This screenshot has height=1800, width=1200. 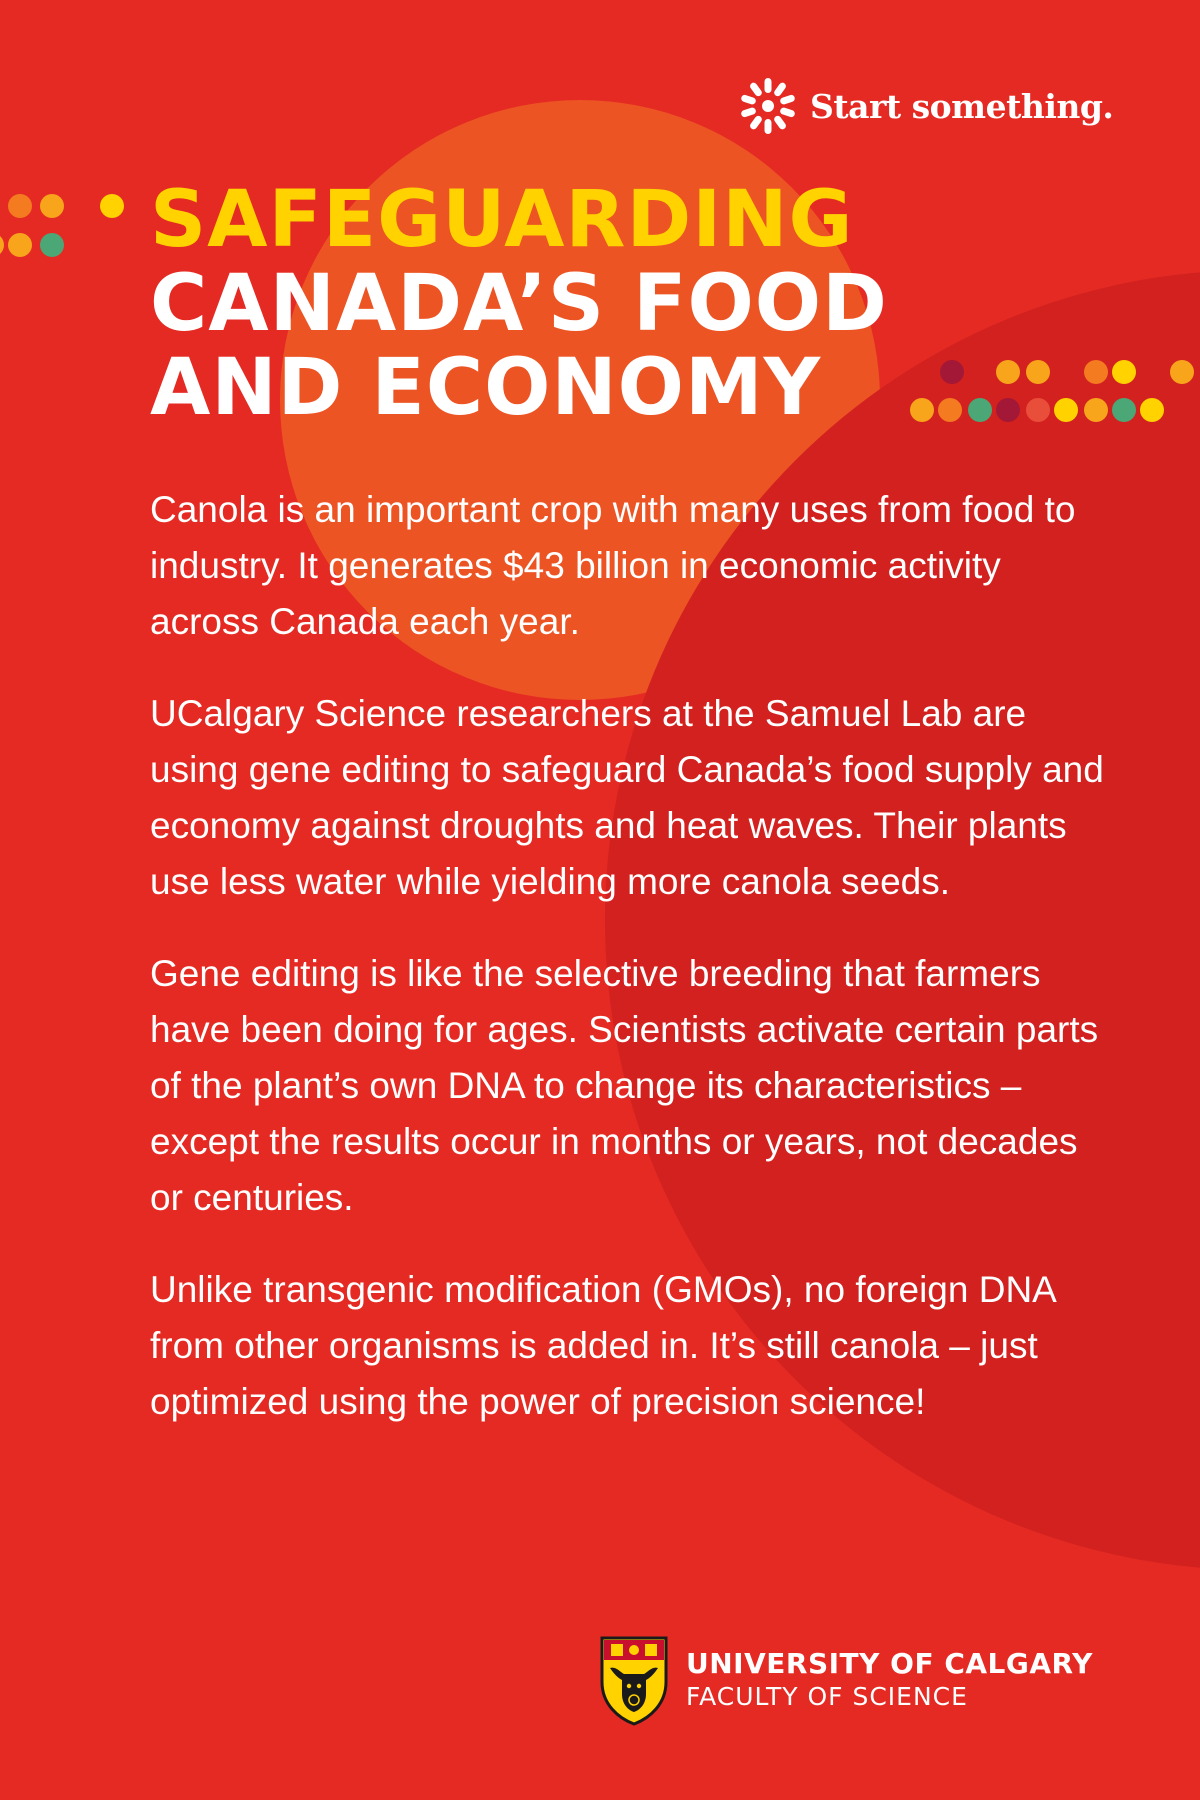 I want to click on university-name: UNIVERSITY OF CALGARY, so click(x=889, y=1663).